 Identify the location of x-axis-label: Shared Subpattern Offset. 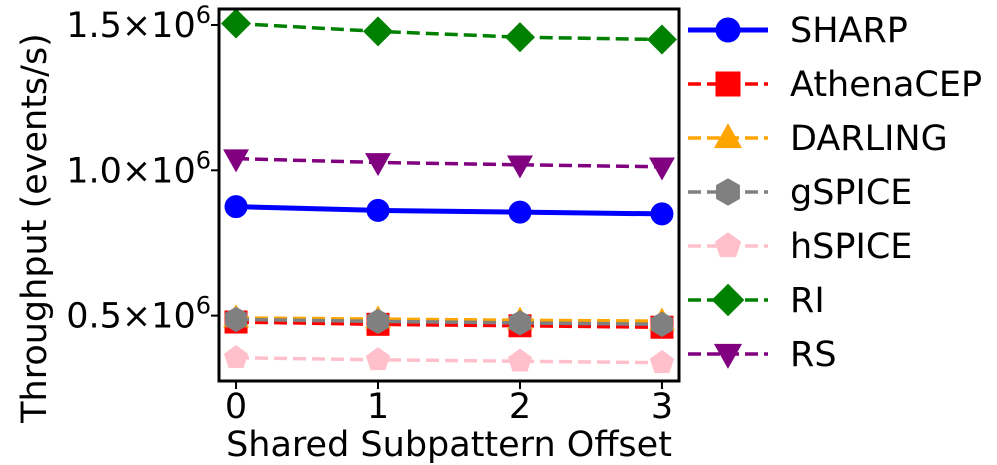
(449, 445).